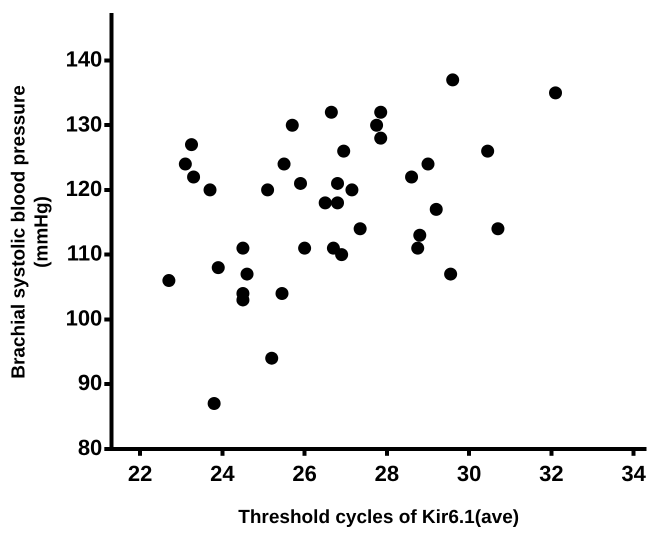 The width and height of the screenshot is (658, 537). What do you see at coordinates (84, 59) in the screenshot?
I see `y-tick-label: 140` at bounding box center [84, 59].